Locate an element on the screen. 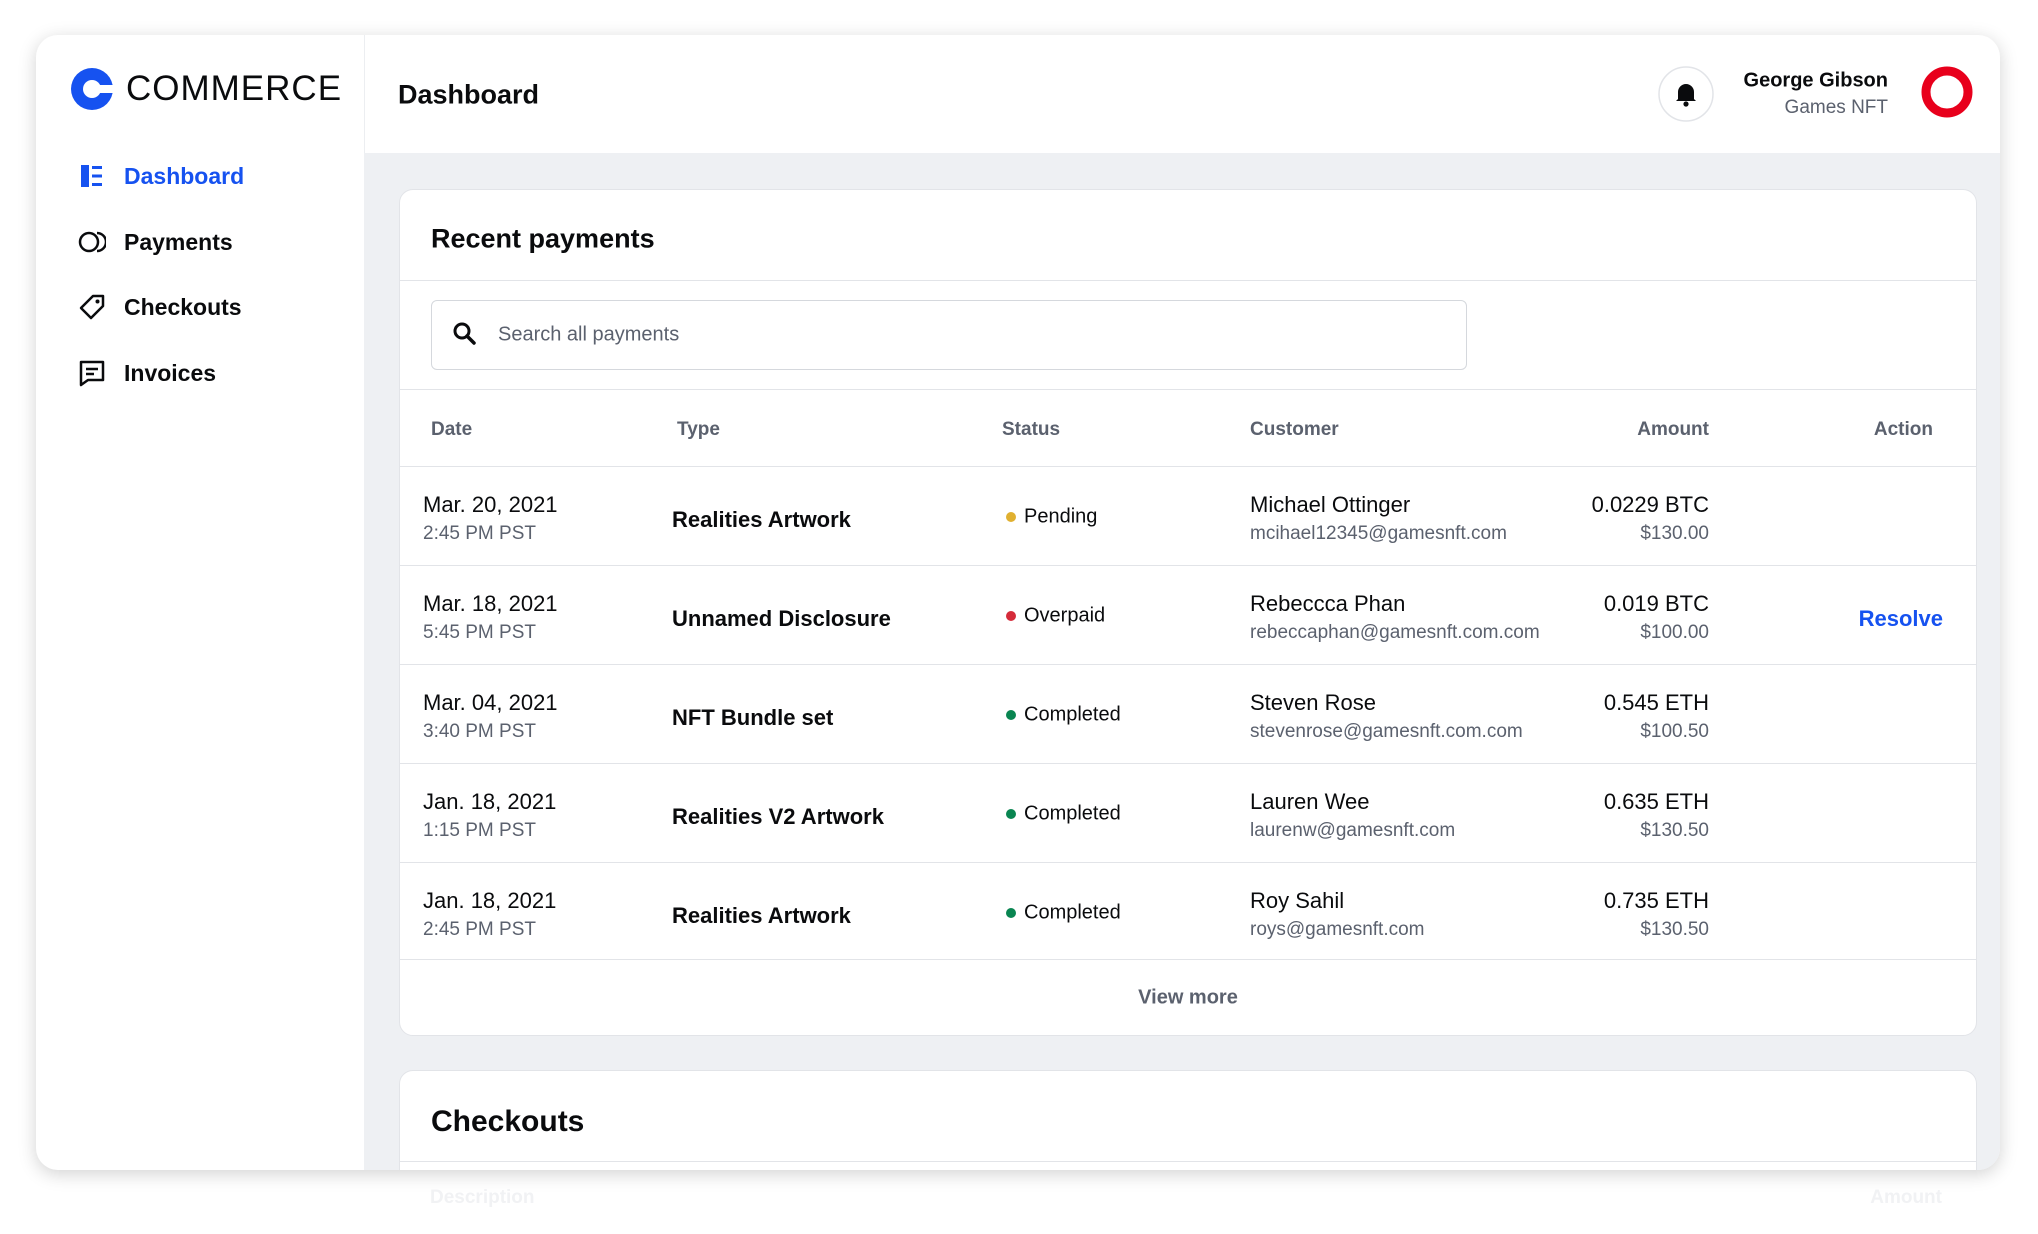 This screenshot has height=1234, width=2038. payment-status: Overpaid is located at coordinates (1065, 615).